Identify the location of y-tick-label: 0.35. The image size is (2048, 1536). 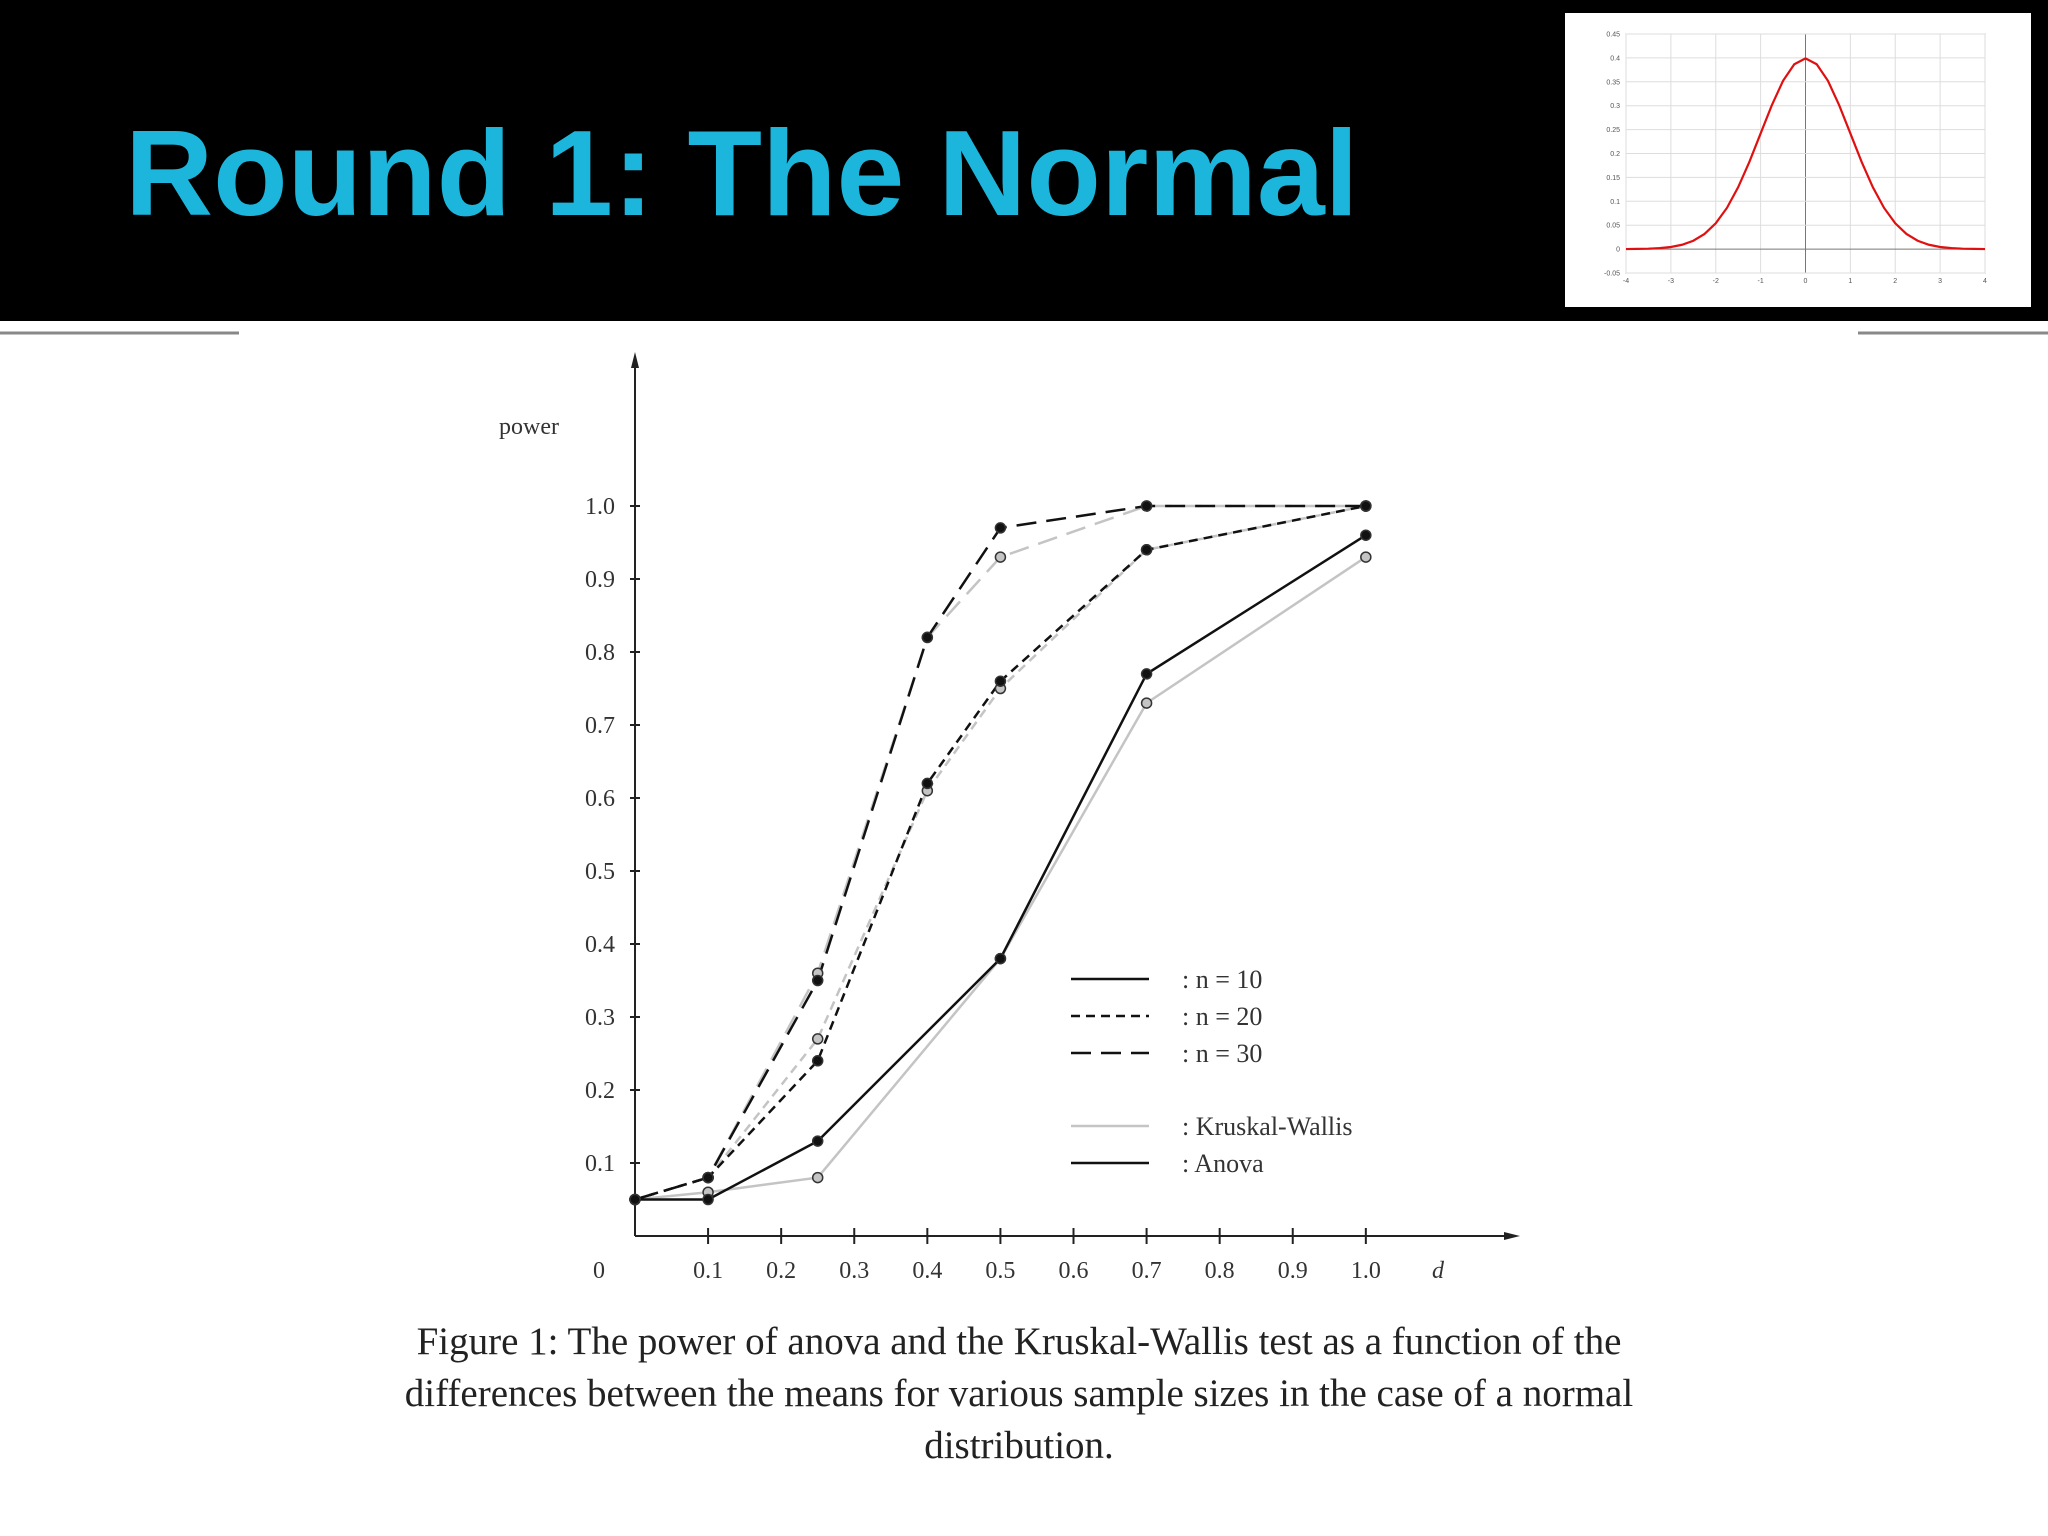
(1613, 82).